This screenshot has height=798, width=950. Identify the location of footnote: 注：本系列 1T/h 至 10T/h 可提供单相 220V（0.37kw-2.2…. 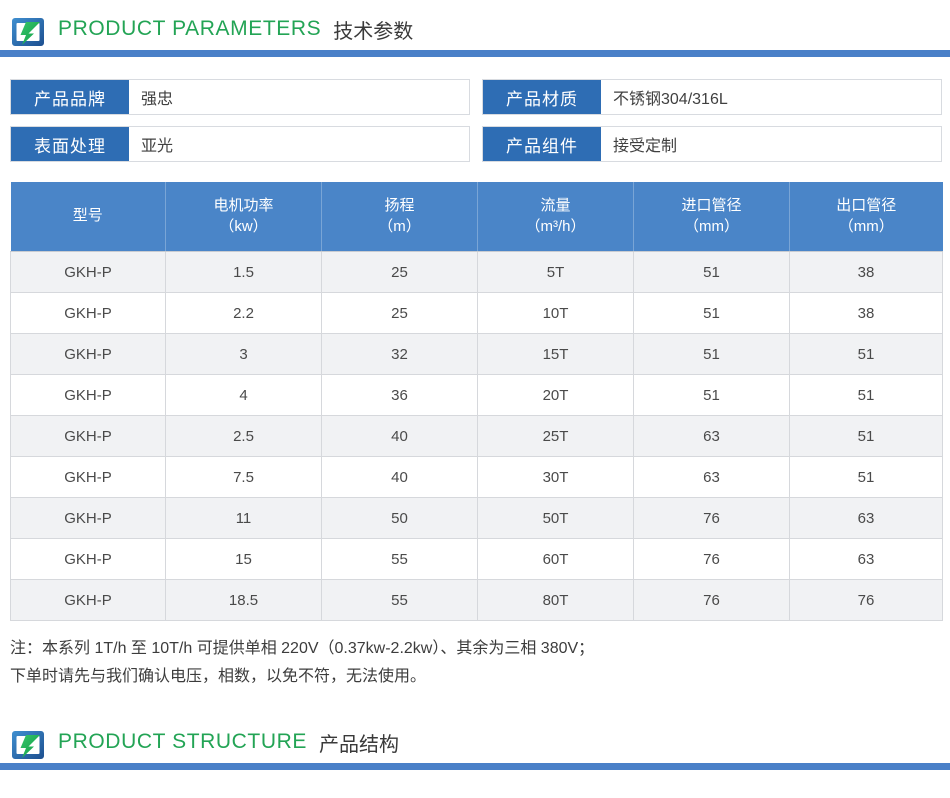
(475, 656).